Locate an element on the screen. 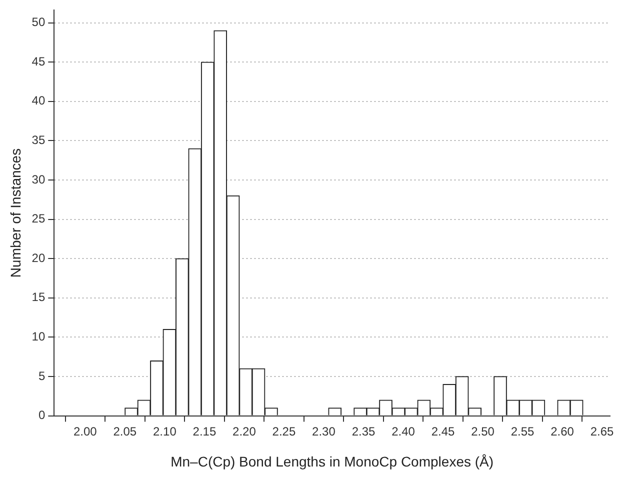 This screenshot has height=481, width=622. x-tick-label: 2.10 is located at coordinates (165, 431).